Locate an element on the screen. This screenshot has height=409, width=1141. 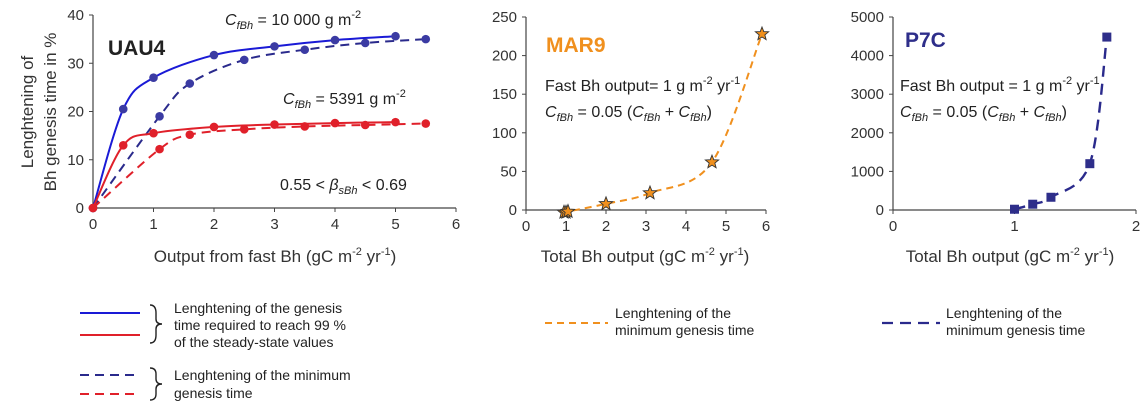
y-tick-label: 1000 is located at coordinates (867, 171).